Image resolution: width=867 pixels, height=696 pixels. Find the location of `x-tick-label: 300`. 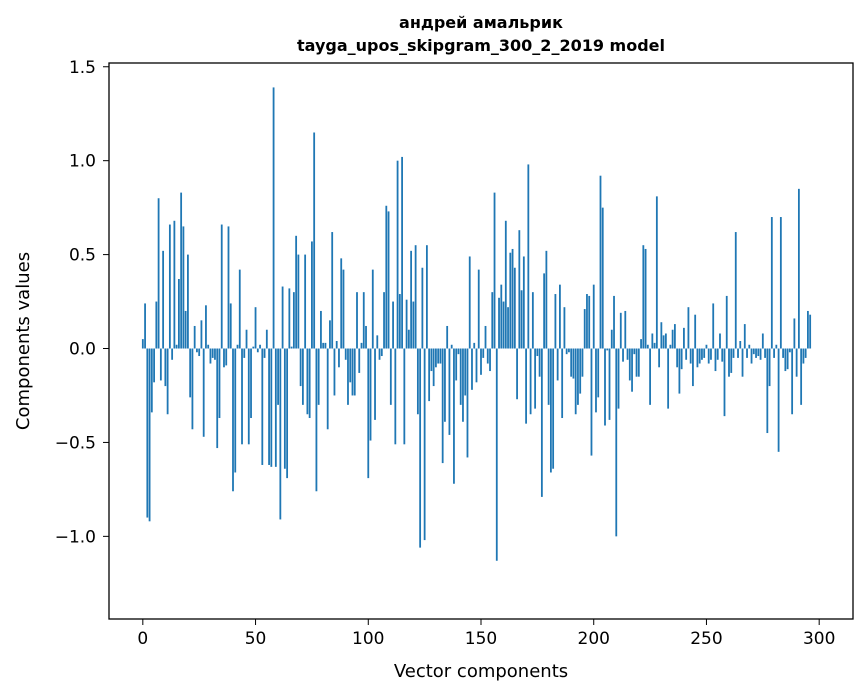

x-tick-label: 300 is located at coordinates (819, 639).